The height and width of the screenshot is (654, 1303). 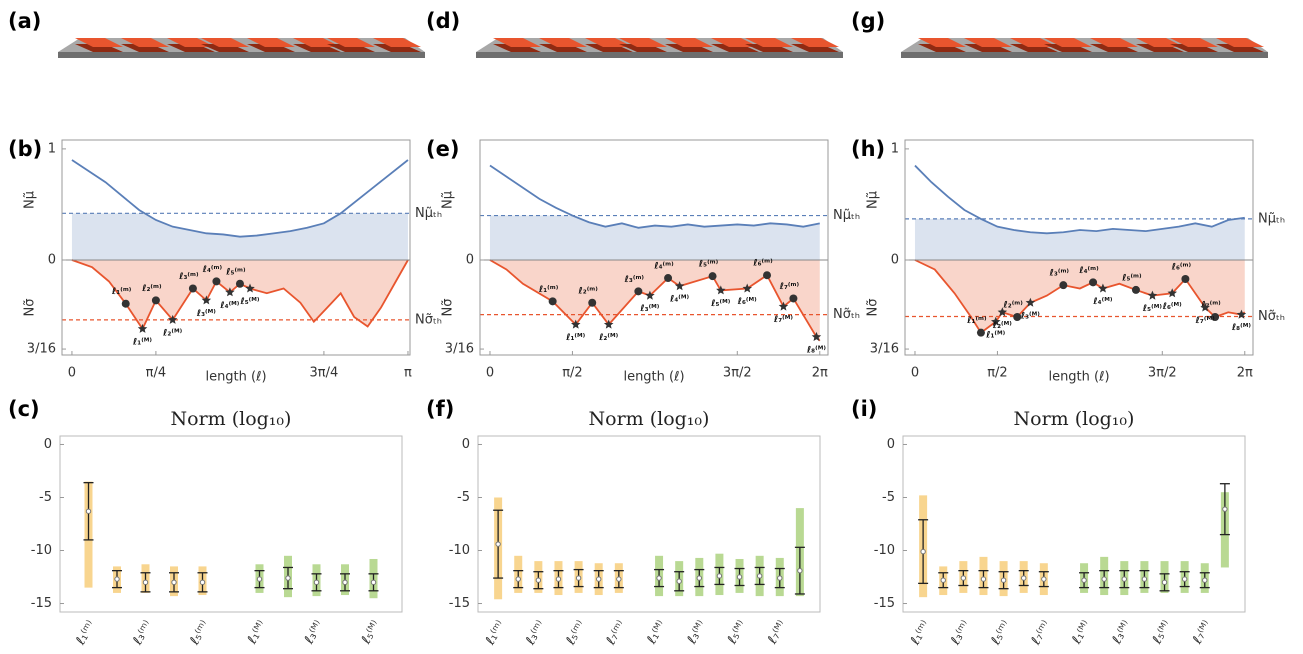 What do you see at coordinates (737, 373) in the screenshot?
I see `x-tick-label: 3π/2` at bounding box center [737, 373].